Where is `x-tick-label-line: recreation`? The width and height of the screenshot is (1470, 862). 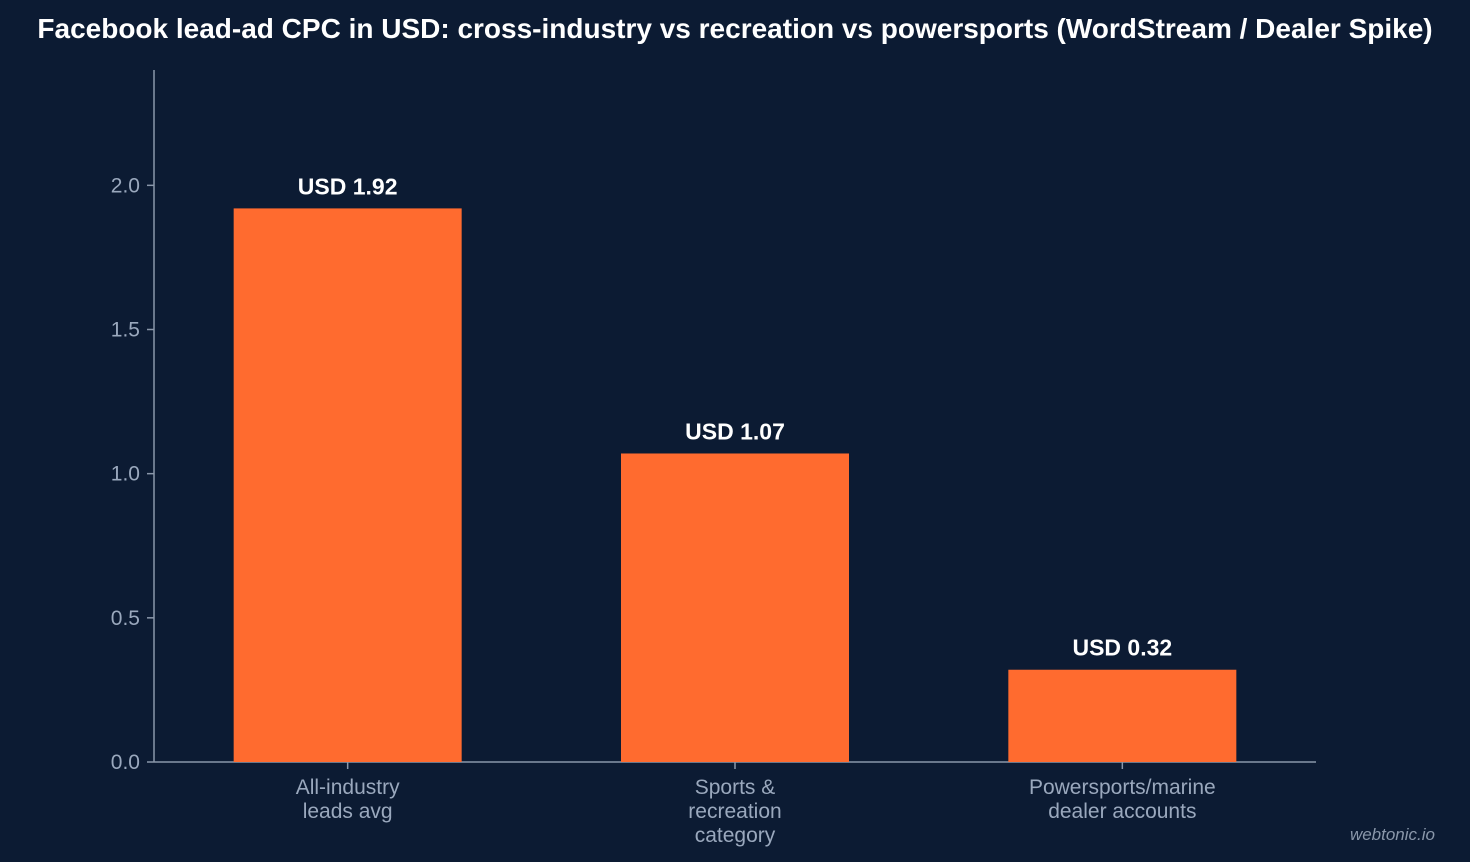
x-tick-label-line: recreation is located at coordinates (734, 811).